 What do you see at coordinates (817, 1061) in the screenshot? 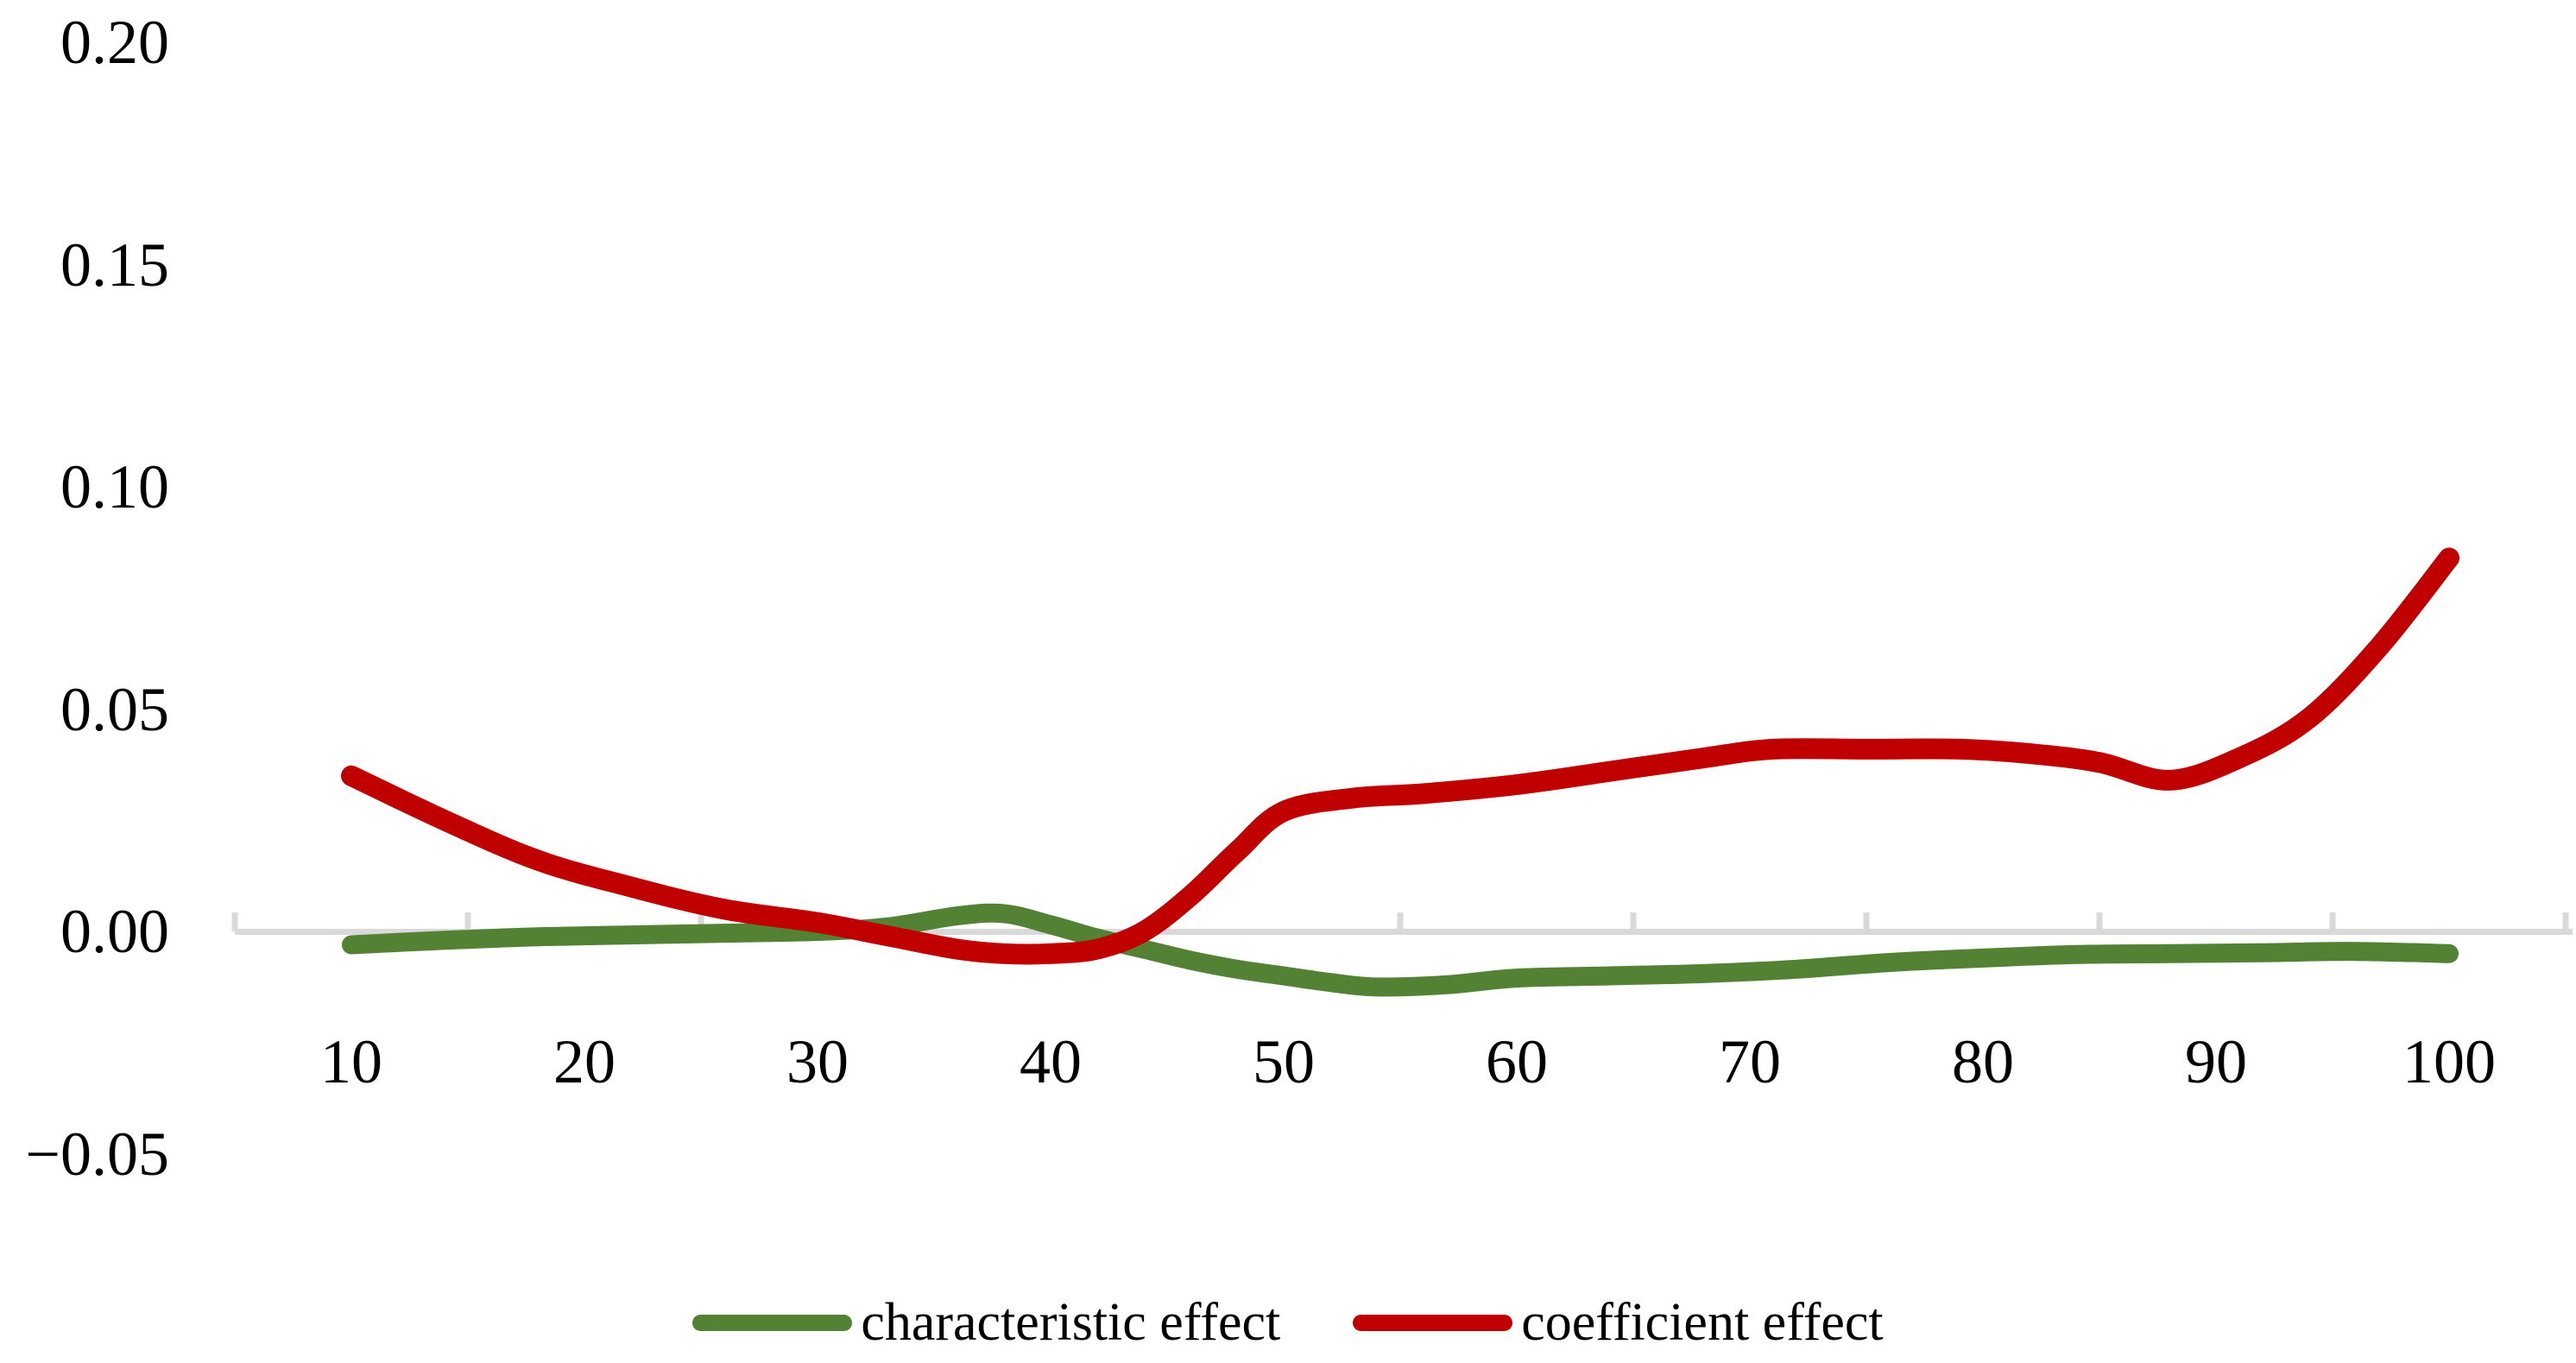
I see `x-axis-label: 30` at bounding box center [817, 1061].